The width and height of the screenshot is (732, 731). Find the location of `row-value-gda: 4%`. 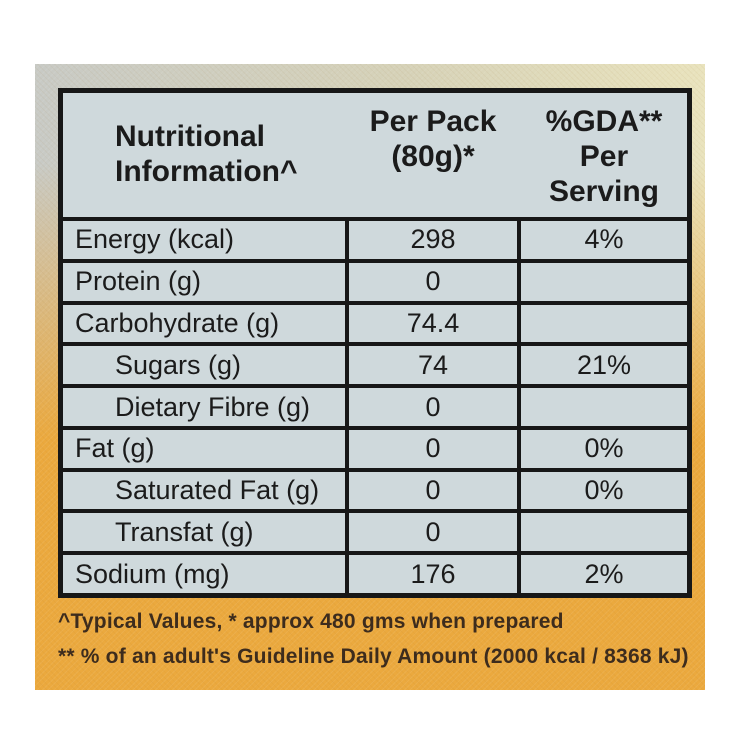

row-value-gda: 4% is located at coordinates (604, 238).